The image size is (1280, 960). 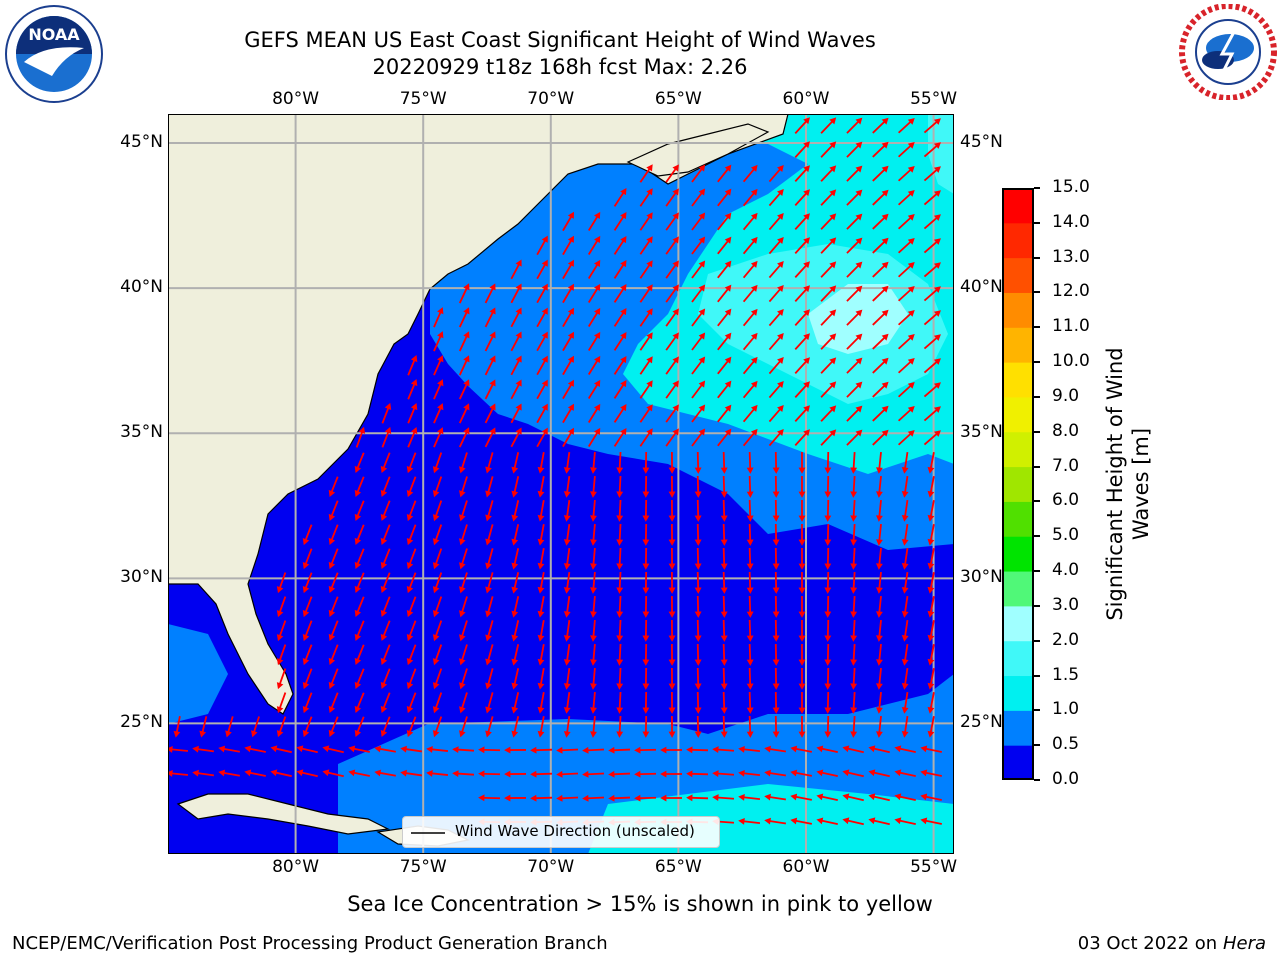 I want to click on lon-label-bottom: 60°W, so click(x=806, y=867).